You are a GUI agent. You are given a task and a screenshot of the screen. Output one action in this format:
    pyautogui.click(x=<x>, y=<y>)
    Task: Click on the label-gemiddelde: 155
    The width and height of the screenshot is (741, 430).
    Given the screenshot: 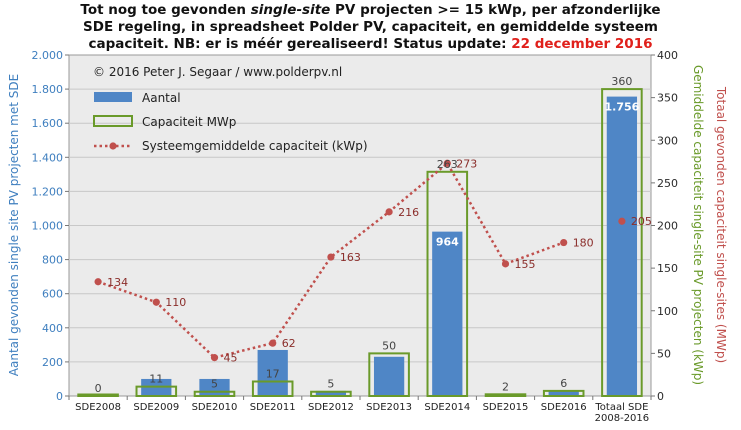 What is the action you would take?
    pyautogui.click(x=525, y=264)
    